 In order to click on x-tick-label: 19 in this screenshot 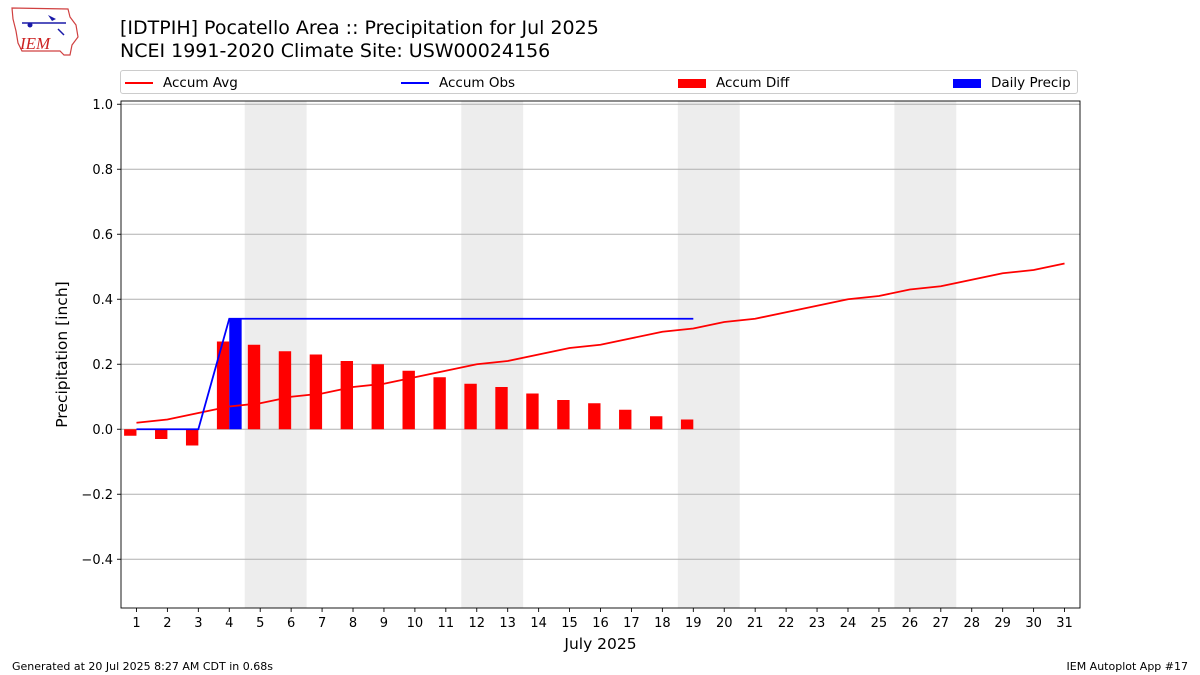, I will do `click(693, 623)`.